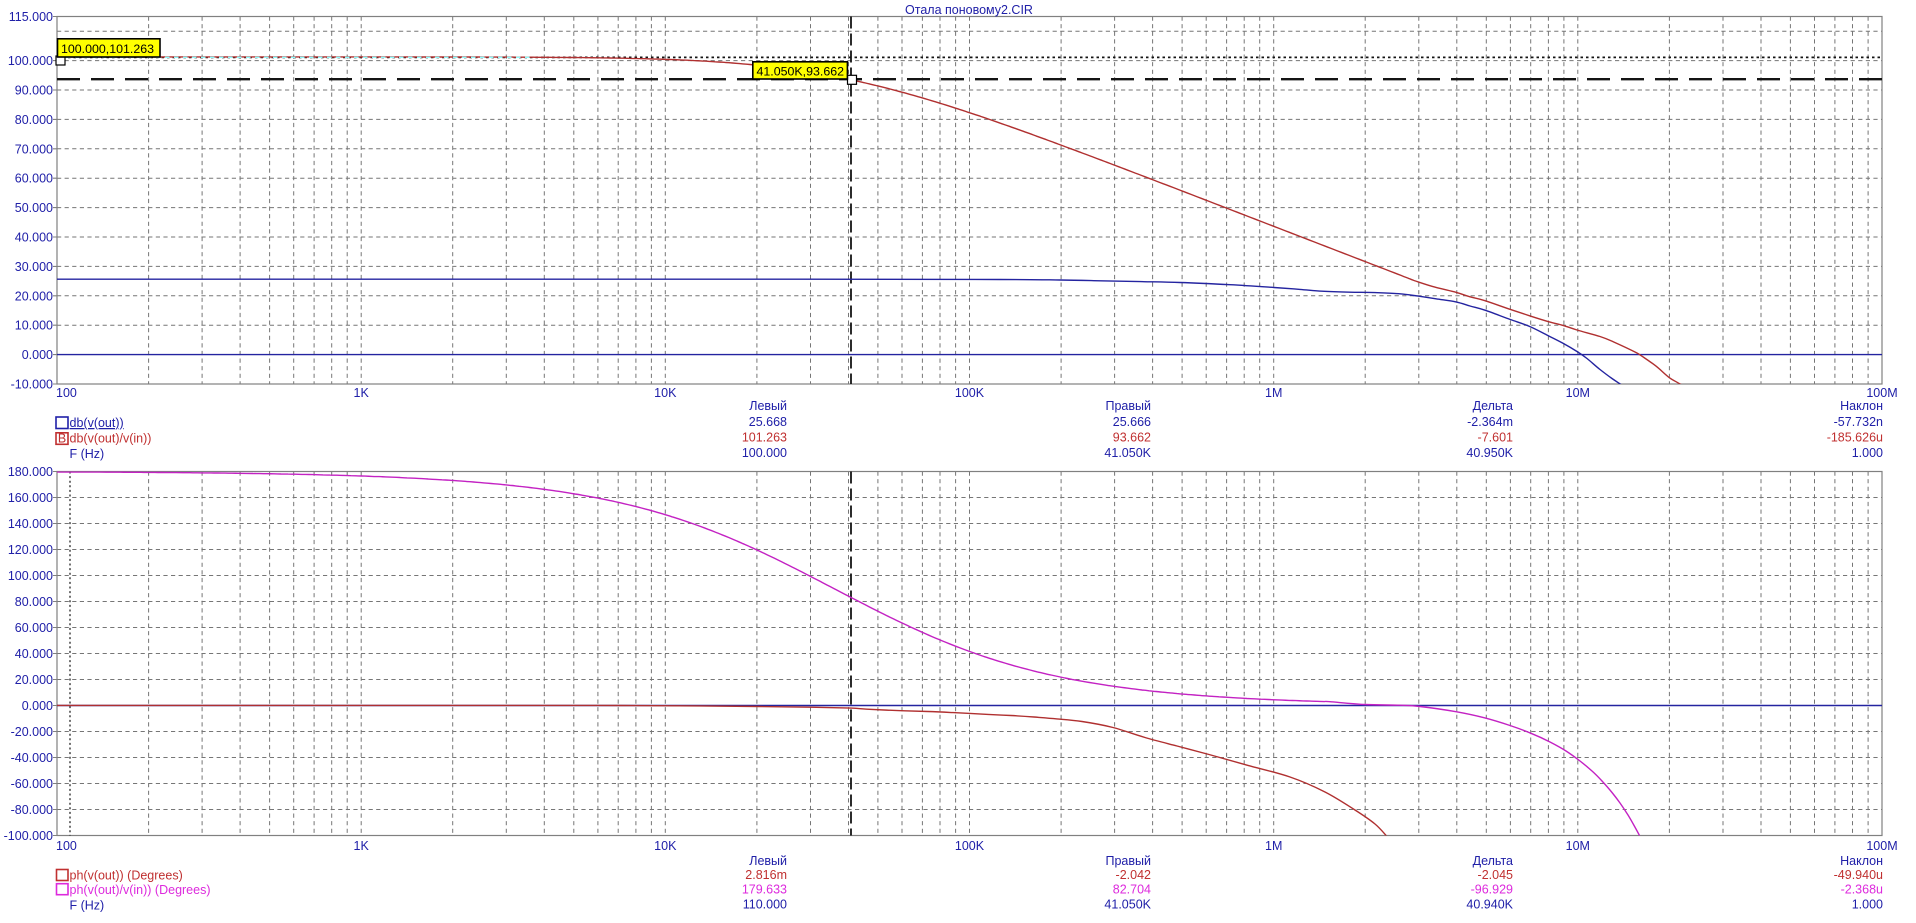 This screenshot has width=1916, height=923. Describe the element at coordinates (62, 438) in the screenshot. I see `svg-text: B` at that location.